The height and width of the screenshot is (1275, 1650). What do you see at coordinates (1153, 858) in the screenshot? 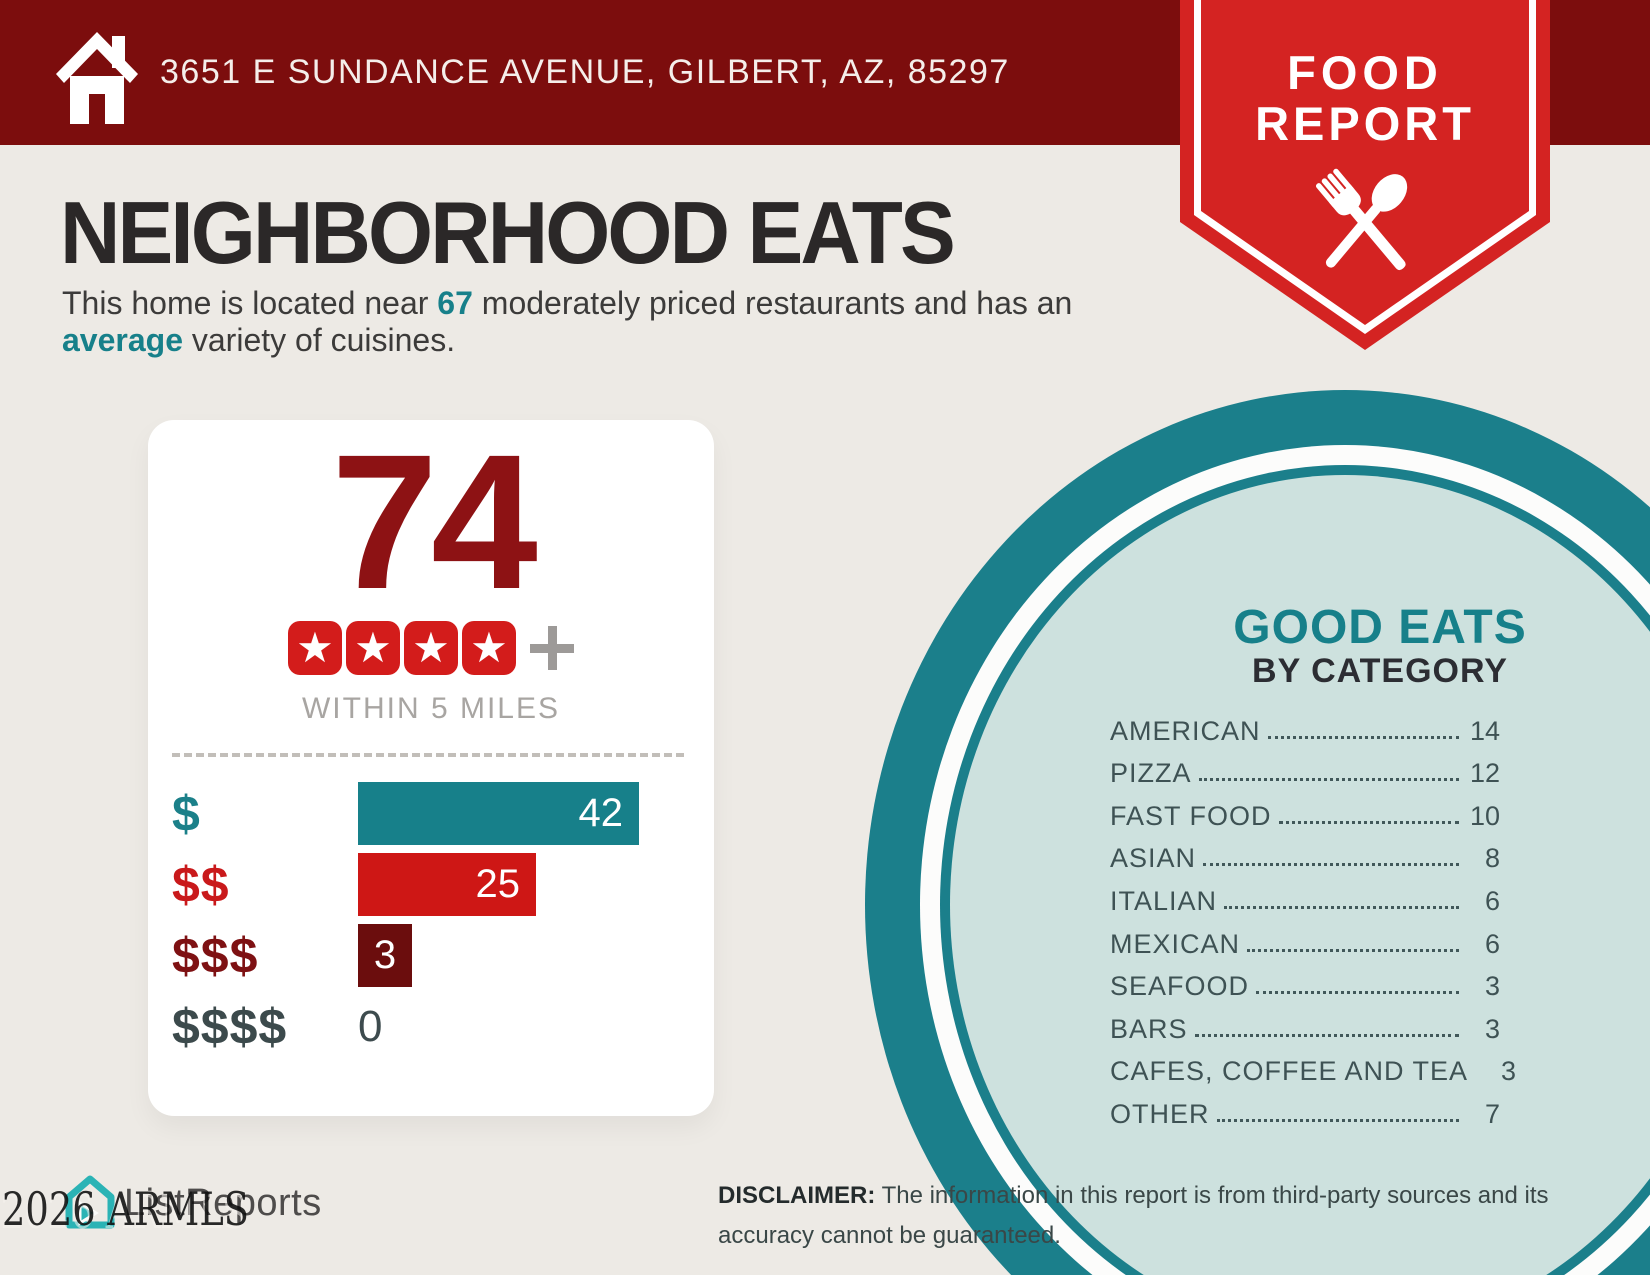
I see `category-label: ASIAN` at bounding box center [1153, 858].